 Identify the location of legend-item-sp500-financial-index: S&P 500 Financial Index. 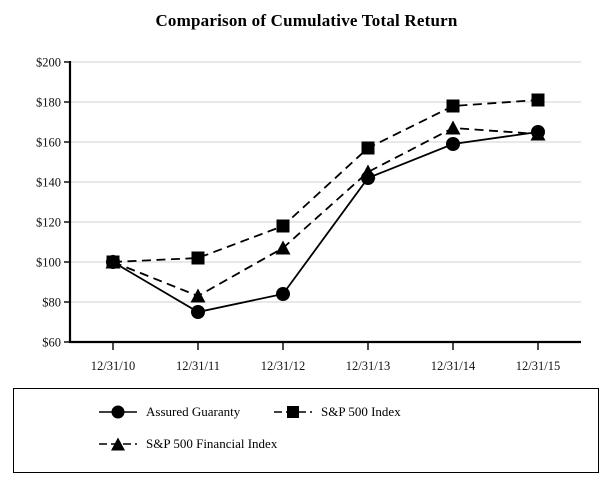
(188, 444).